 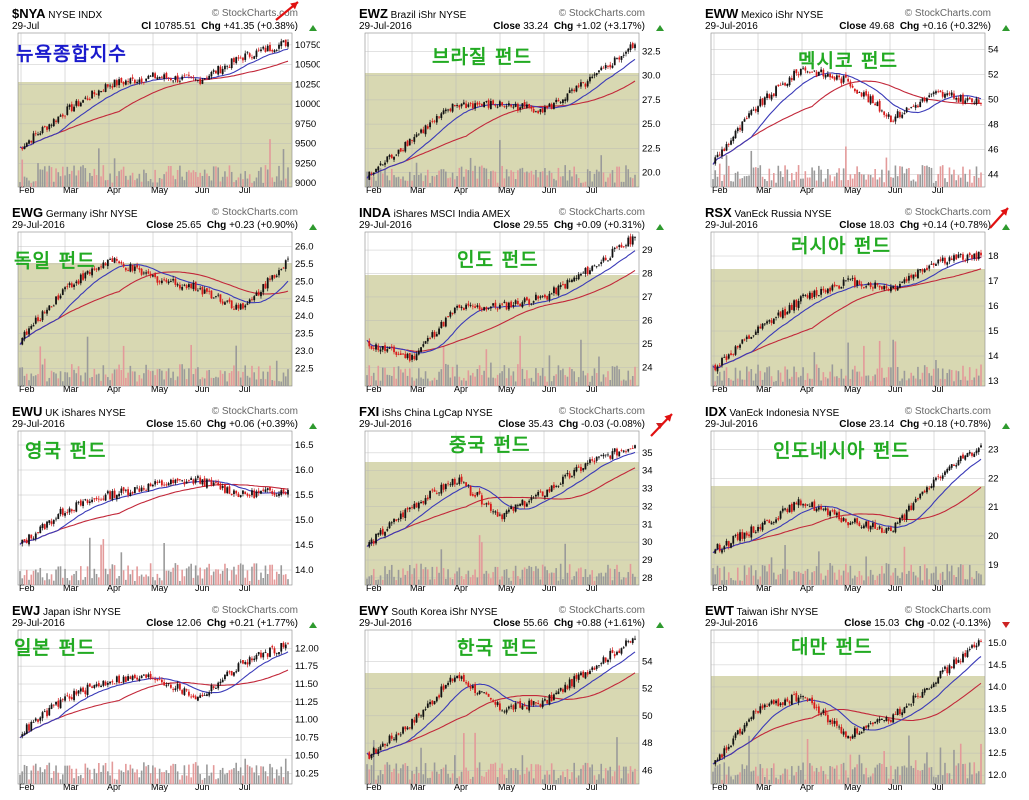 I want to click on chart-title: 인도네시아 펀드, so click(x=841, y=451).